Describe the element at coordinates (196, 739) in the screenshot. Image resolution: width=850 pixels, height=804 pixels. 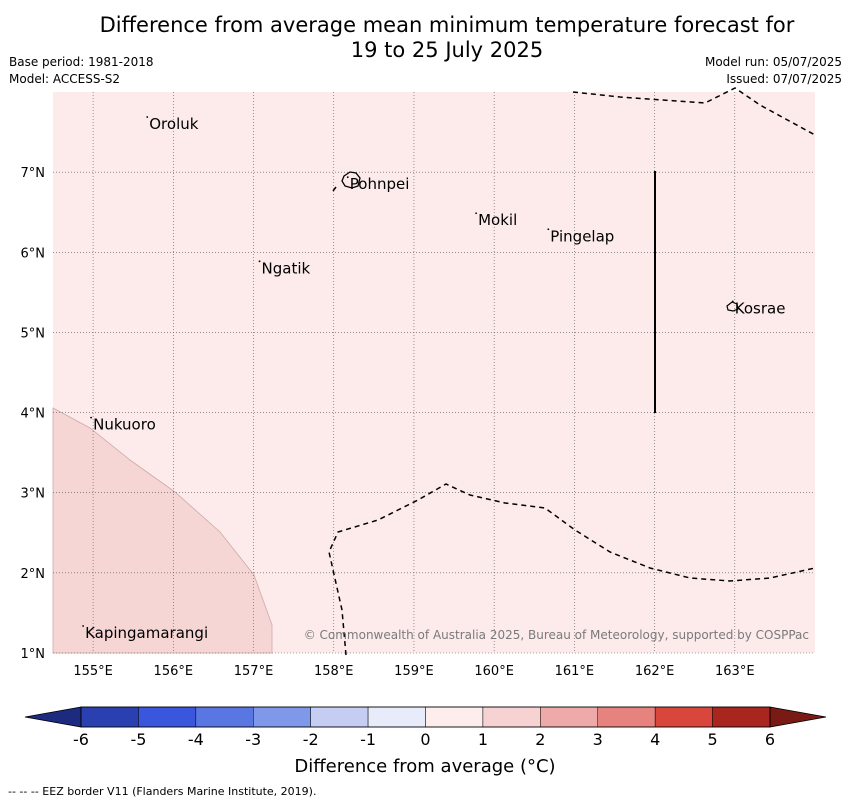
I see `colorbar-tick-label: -4` at that location.